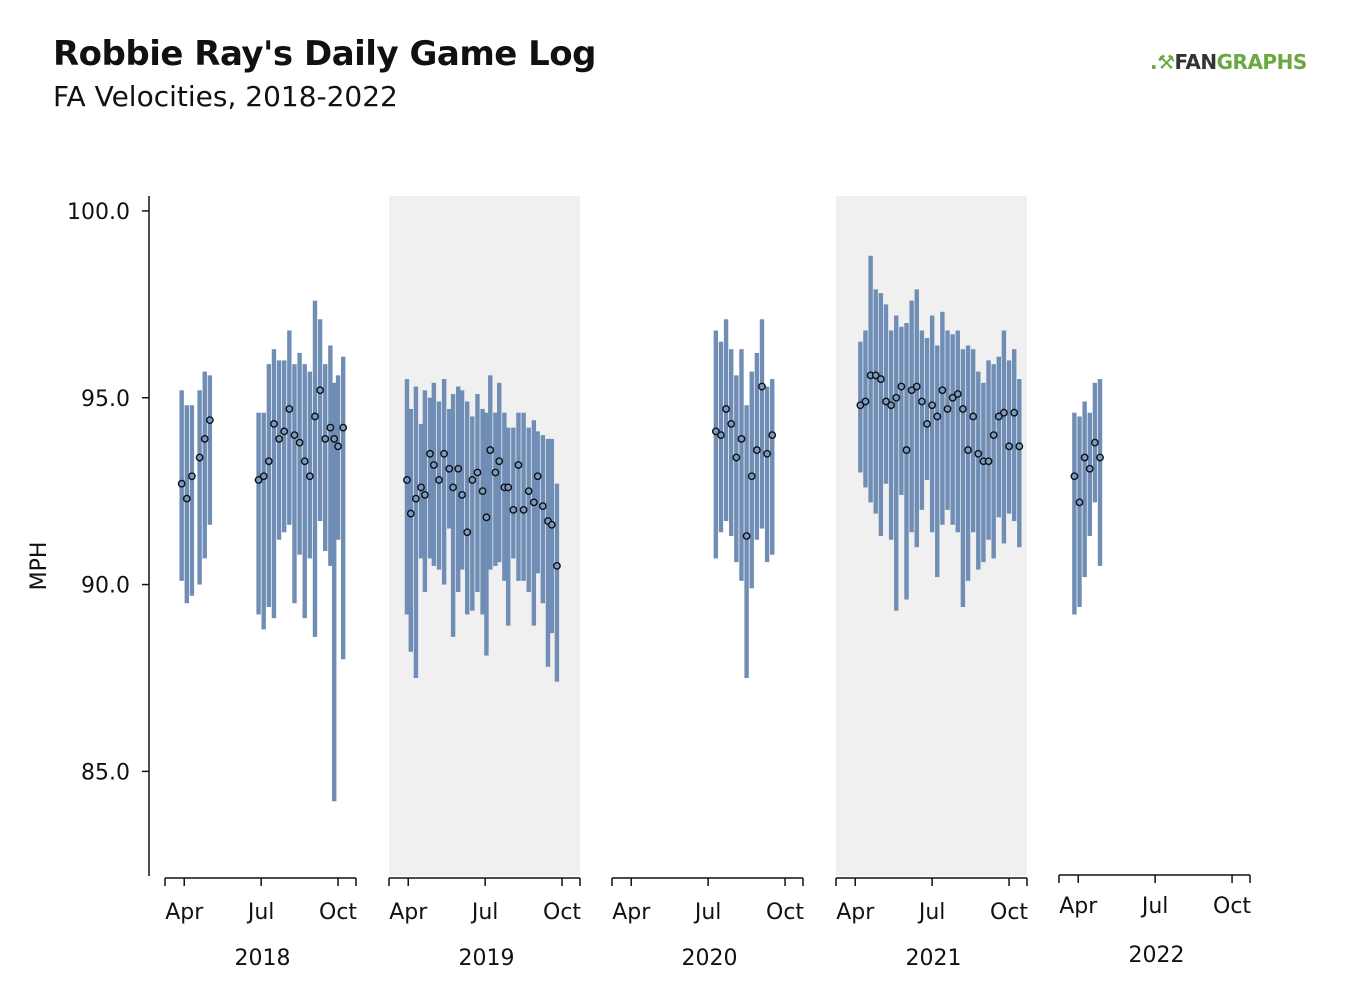 The image size is (1358, 990). Describe the element at coordinates (1262, 62) in the screenshot. I see `logo-text-graphs: GRAPHS` at that location.